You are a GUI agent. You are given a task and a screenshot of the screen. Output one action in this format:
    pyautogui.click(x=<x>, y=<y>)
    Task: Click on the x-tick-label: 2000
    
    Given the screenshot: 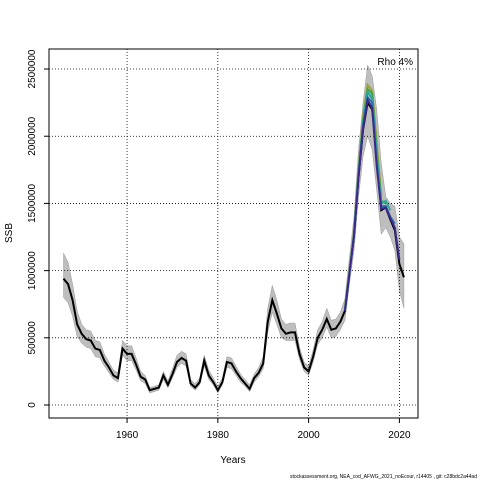 What is the action you would take?
    pyautogui.click(x=308, y=435)
    